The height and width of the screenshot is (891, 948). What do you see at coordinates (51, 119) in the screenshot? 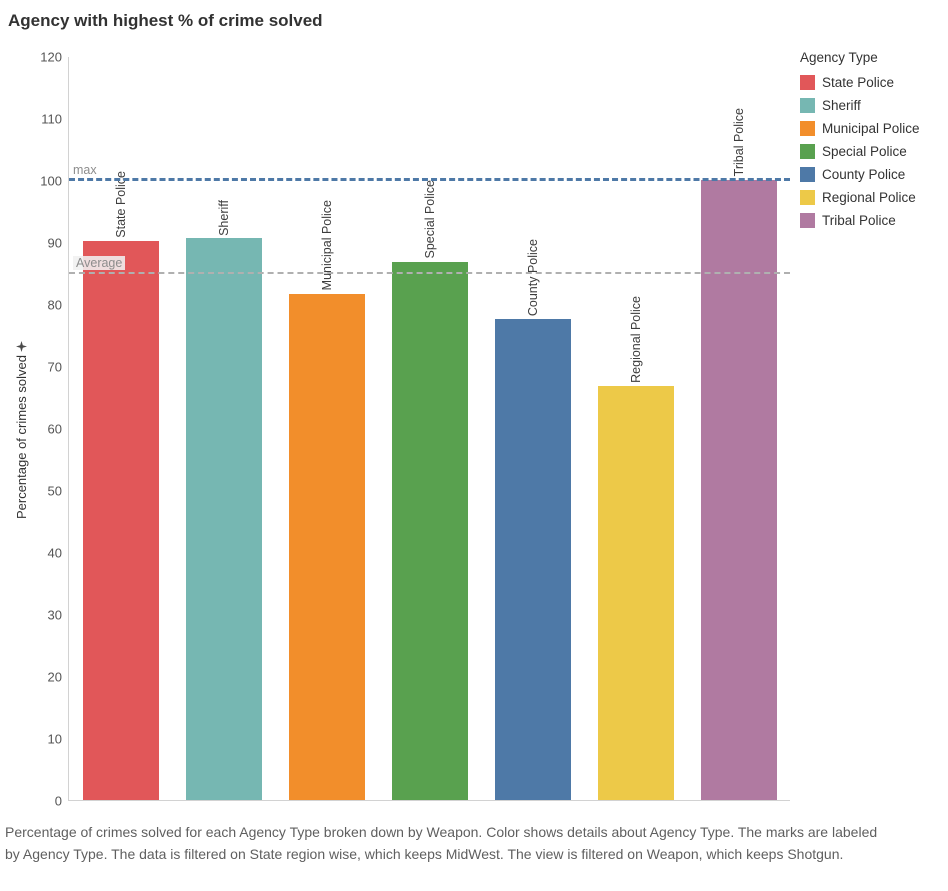
I see `y-tick-label: 110` at bounding box center [51, 119].